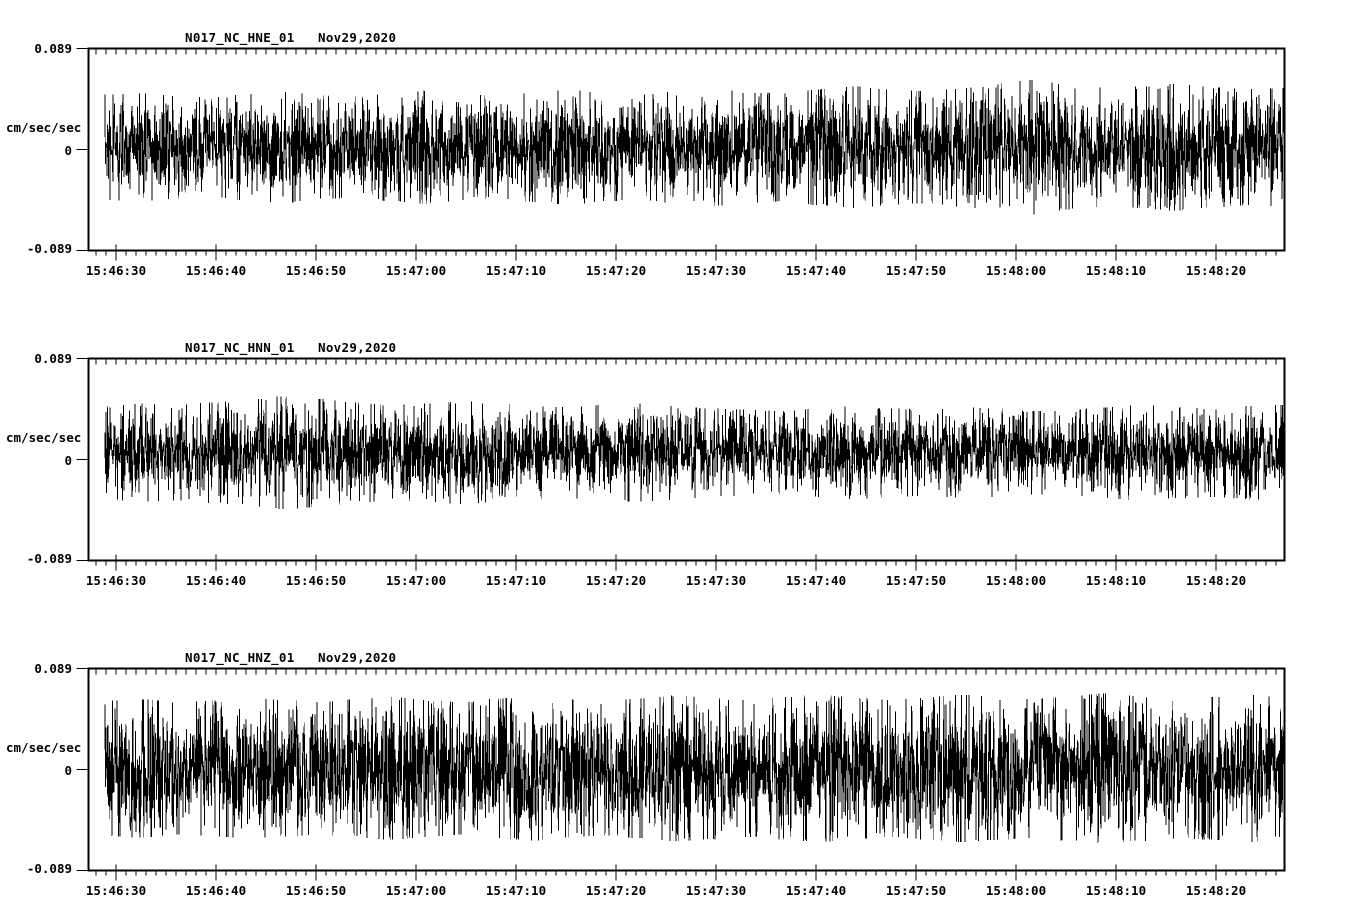 The image size is (1358, 924). I want to click on y-axis-unit-label-hnn: cm/sec/sec, so click(44, 437).